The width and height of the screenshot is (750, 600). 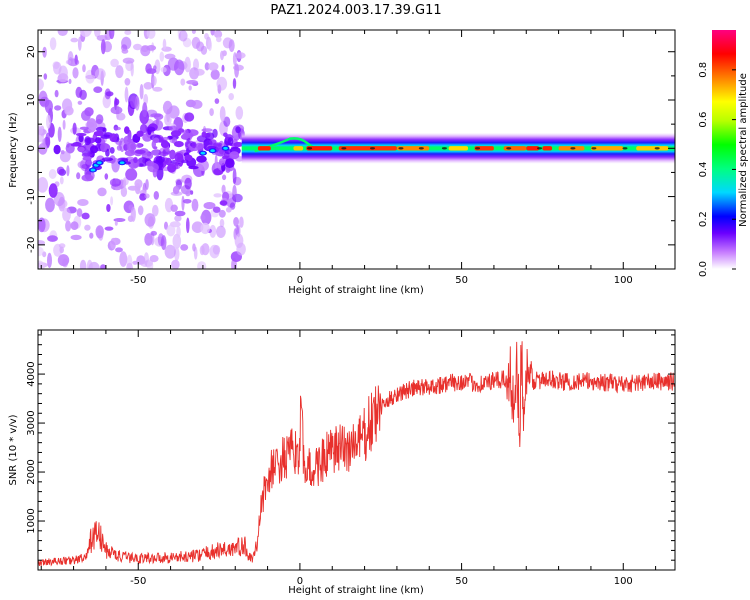 I want to click on spectrogram-y-tick-label: -20, so click(x=31, y=245).